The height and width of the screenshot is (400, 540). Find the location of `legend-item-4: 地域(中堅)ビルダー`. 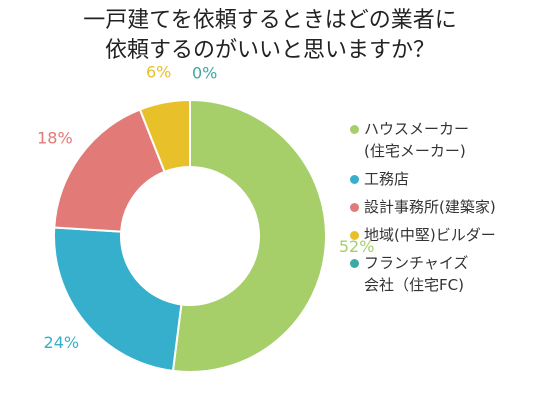

legend-item-4: 地域(中堅)ビルダー is located at coordinates (442, 235).